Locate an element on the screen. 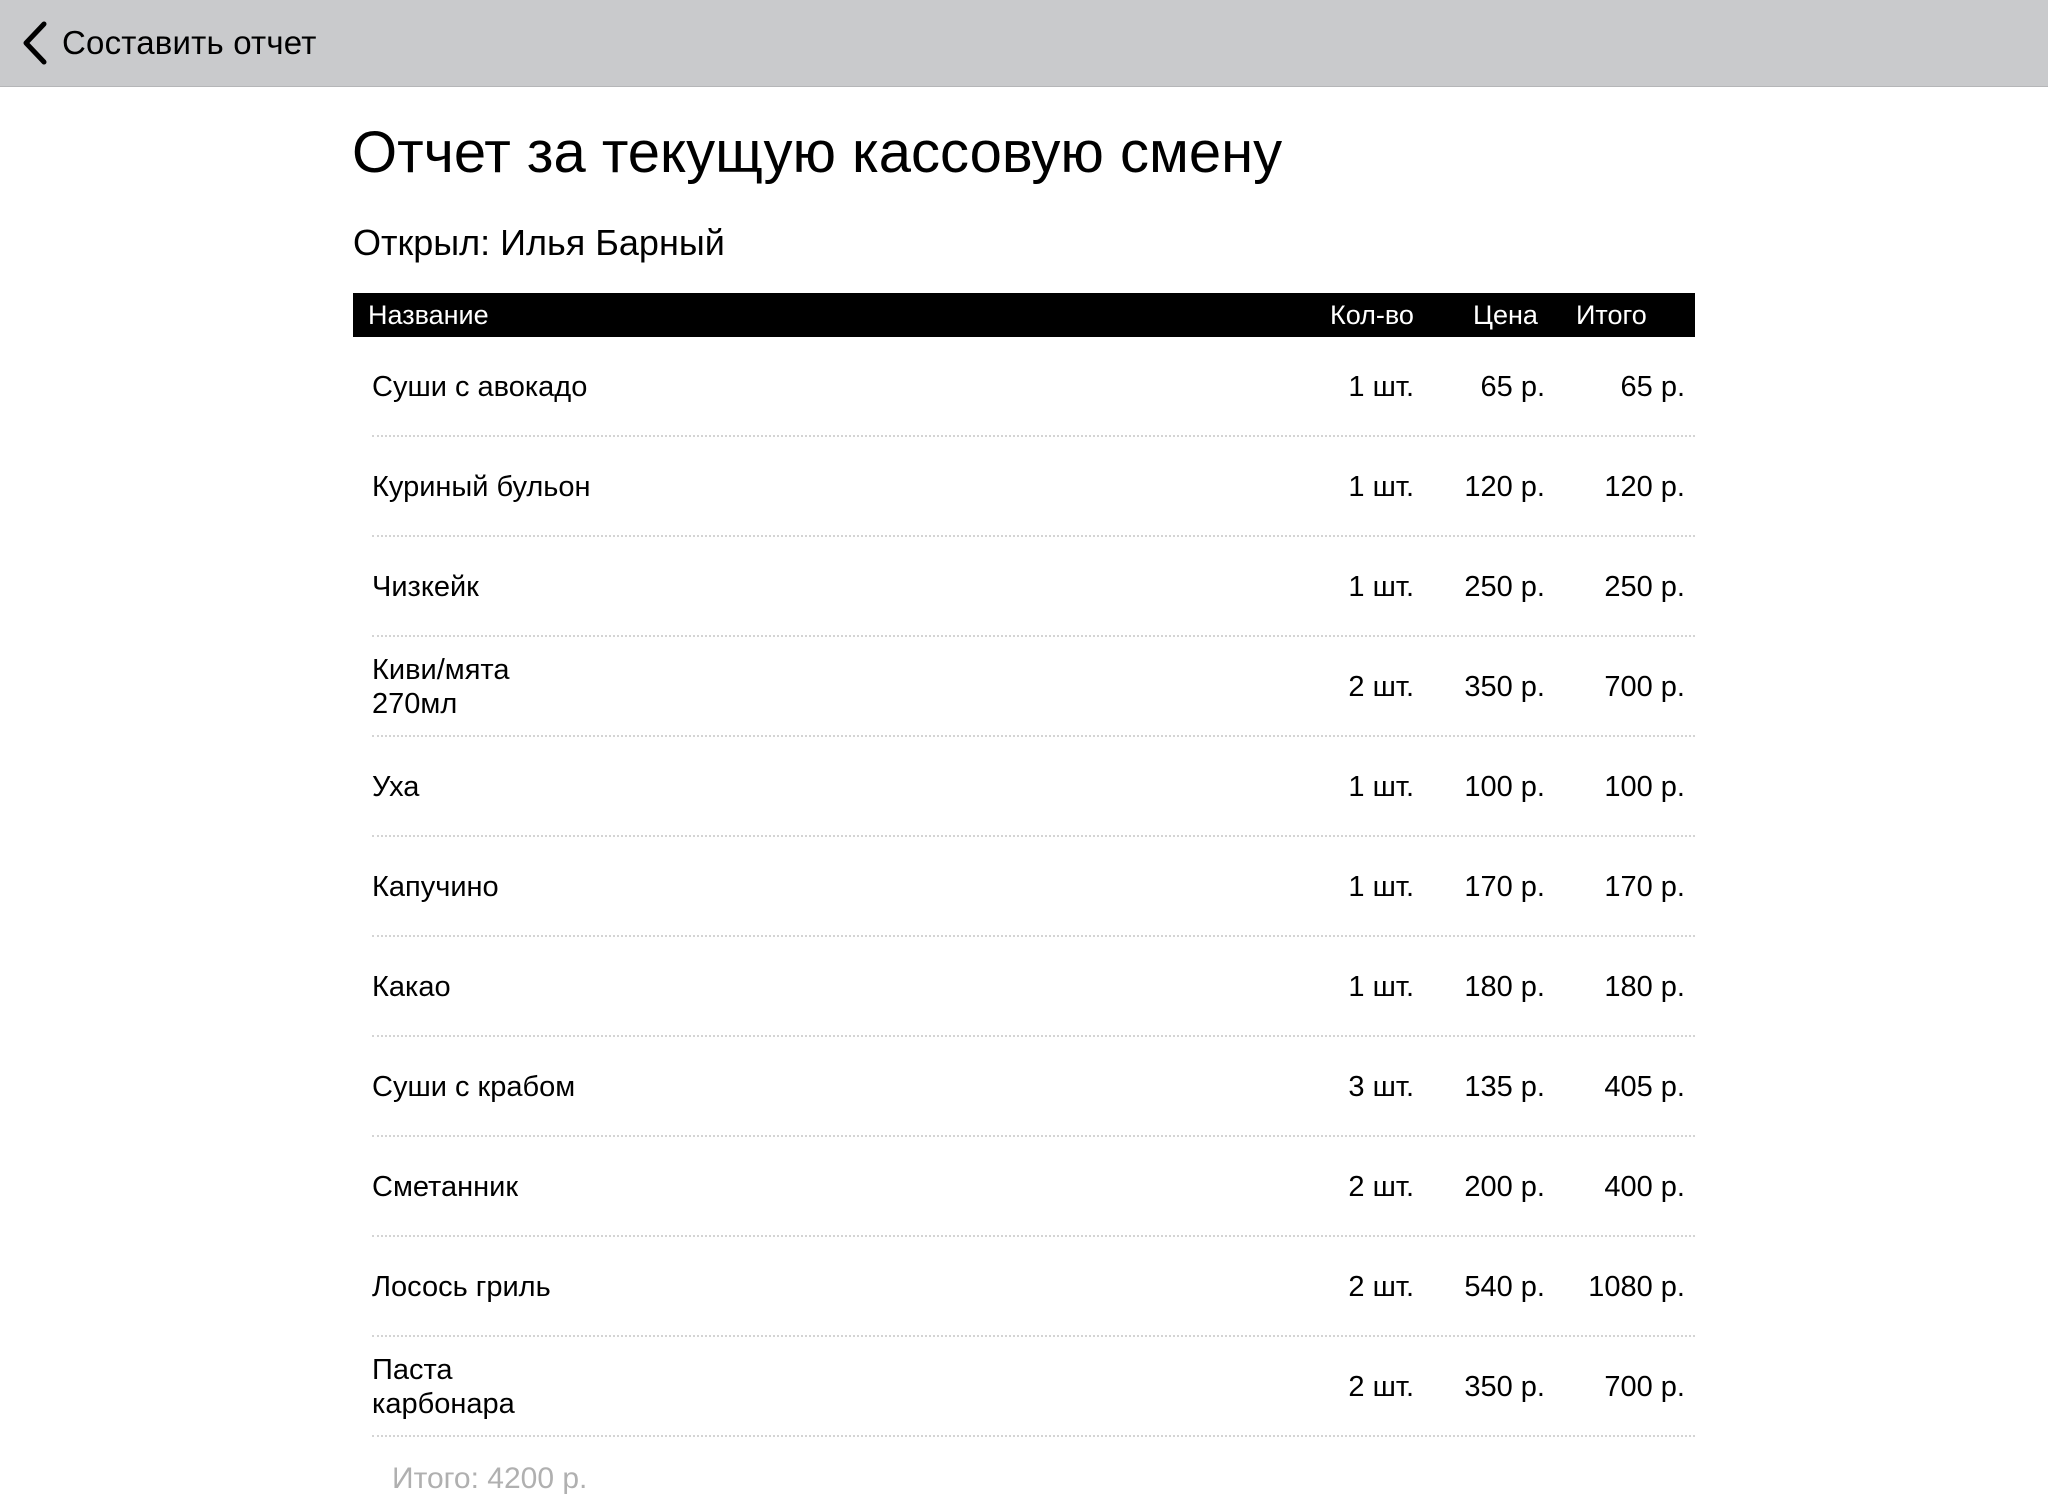  table-row: Какао 1 шт. 180 р. 180 р. is located at coordinates (1024, 987).